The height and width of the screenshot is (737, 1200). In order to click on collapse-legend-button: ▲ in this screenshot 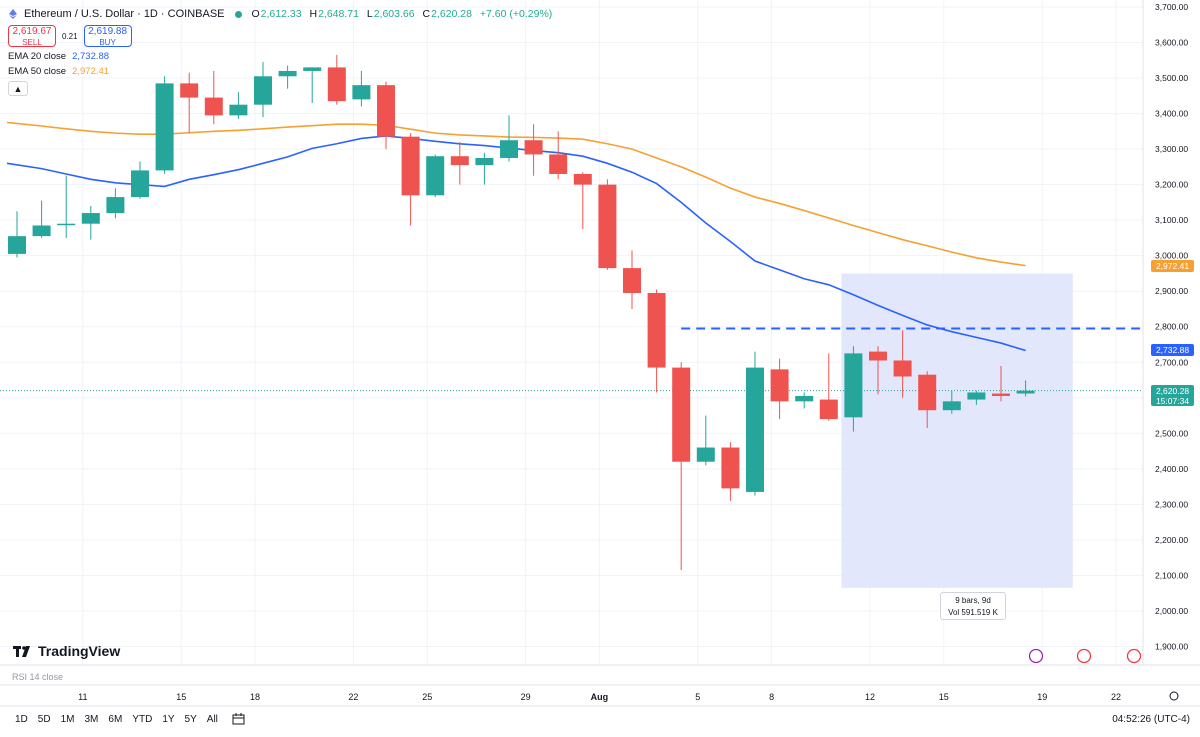, I will do `click(18, 88)`.